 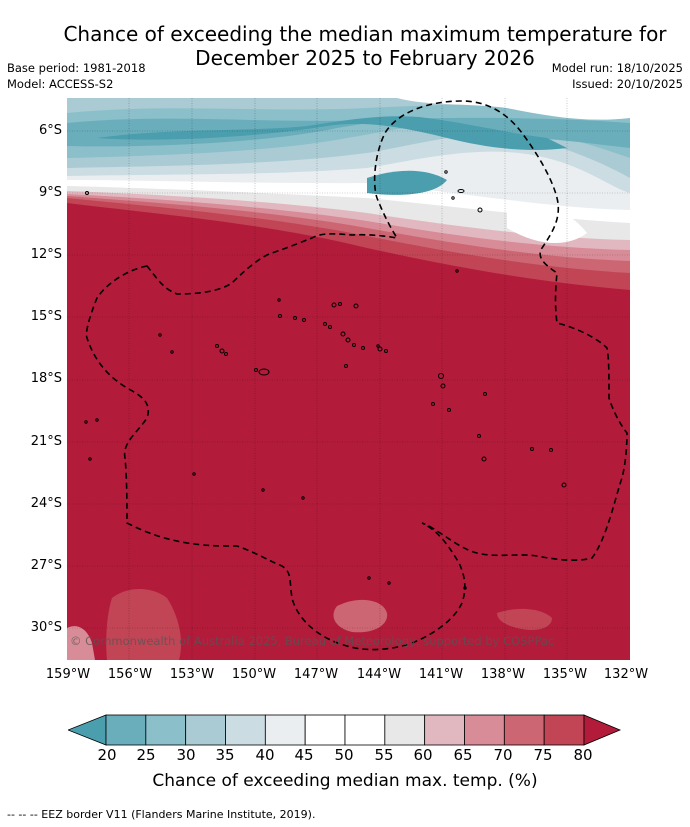 What do you see at coordinates (225, 755) in the screenshot?
I see `colorbar-tick: 35` at bounding box center [225, 755].